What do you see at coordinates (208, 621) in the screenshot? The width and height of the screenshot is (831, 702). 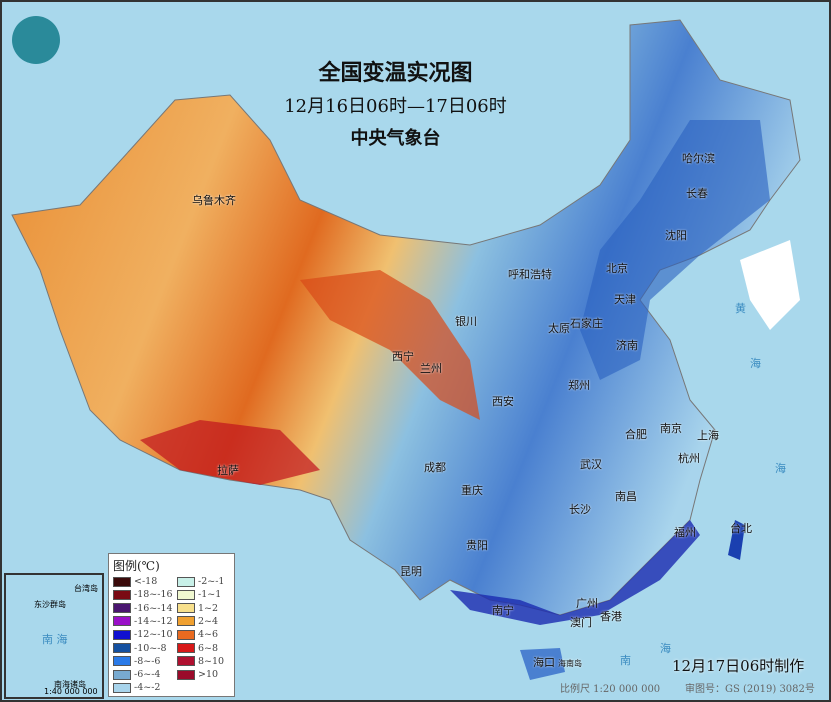 I see `legend-label: 2~4` at bounding box center [208, 621].